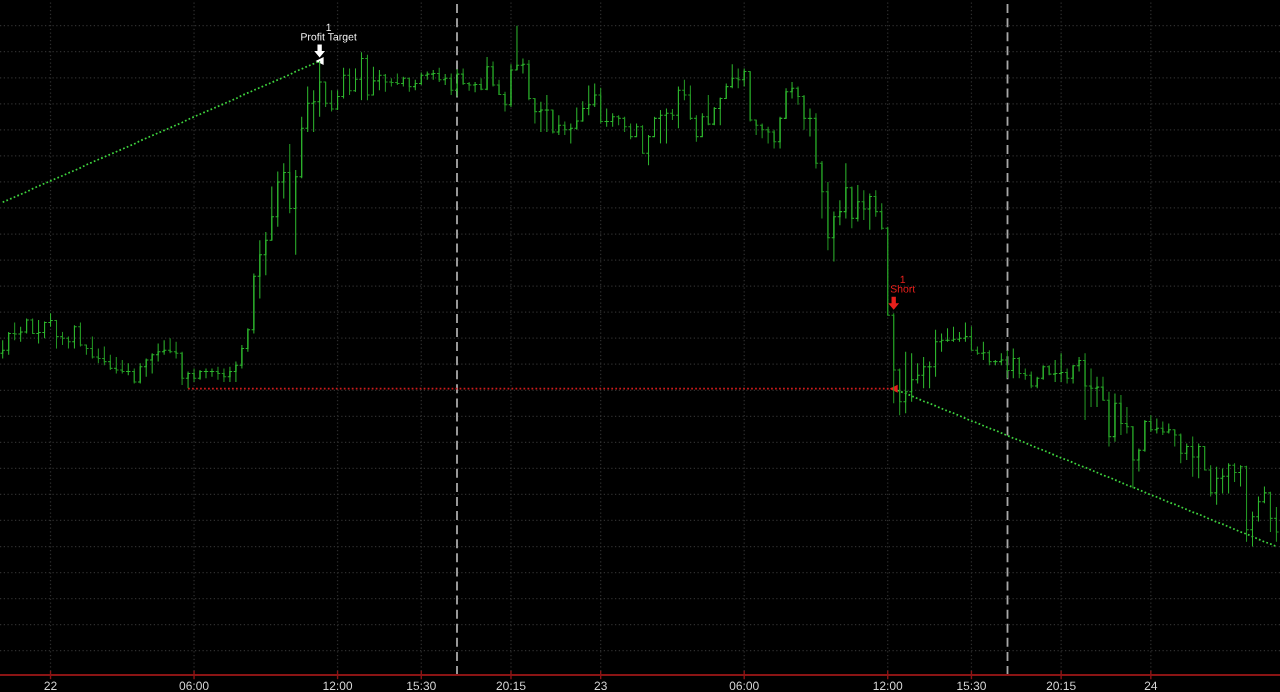 This screenshot has width=1280, height=692. I want to click on x-tick-label: 23, so click(600, 686).